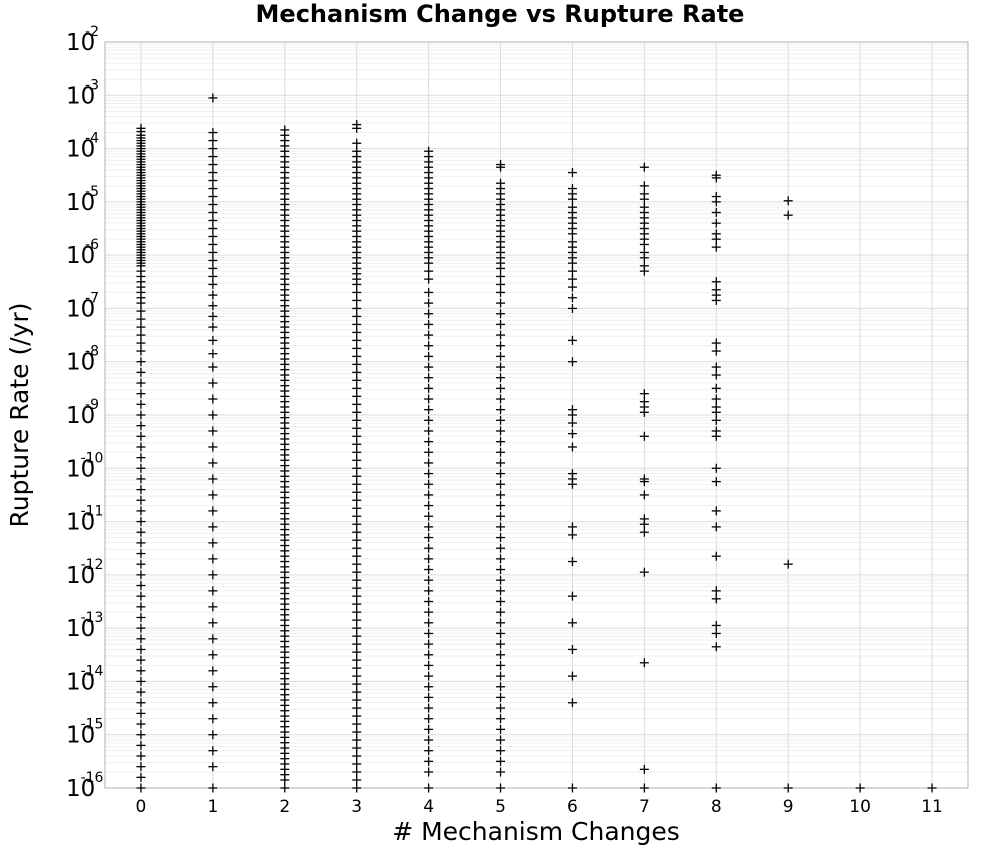 The height and width of the screenshot is (850, 1000). Describe the element at coordinates (19, 415) in the screenshot. I see `y-axis-label: Rupture Rate (/yr)` at that location.